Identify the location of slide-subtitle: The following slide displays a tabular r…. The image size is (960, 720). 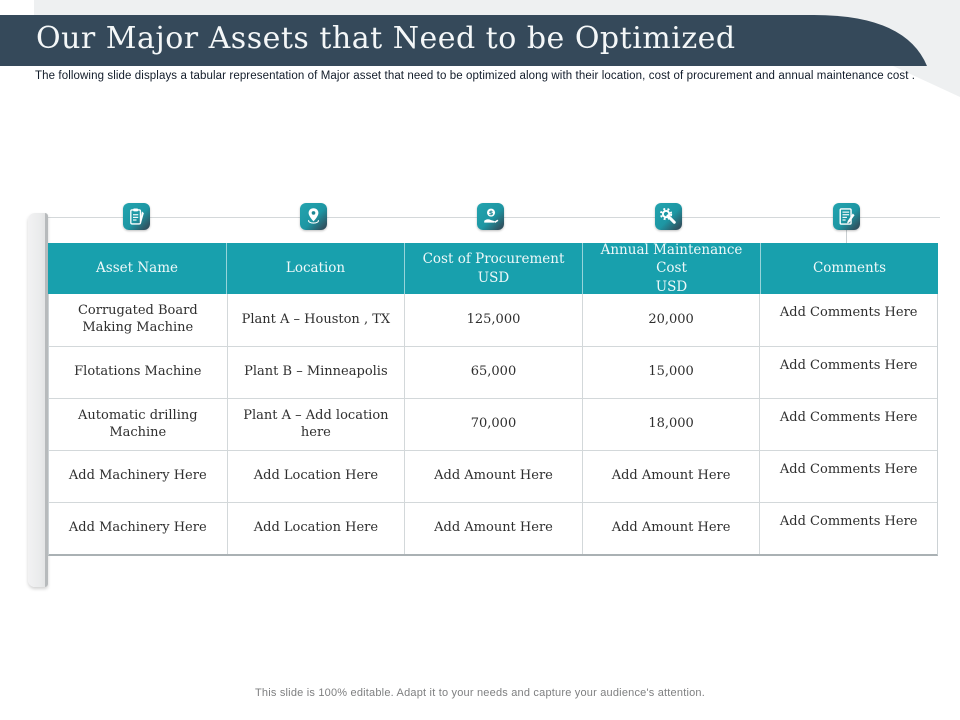
(475, 76).